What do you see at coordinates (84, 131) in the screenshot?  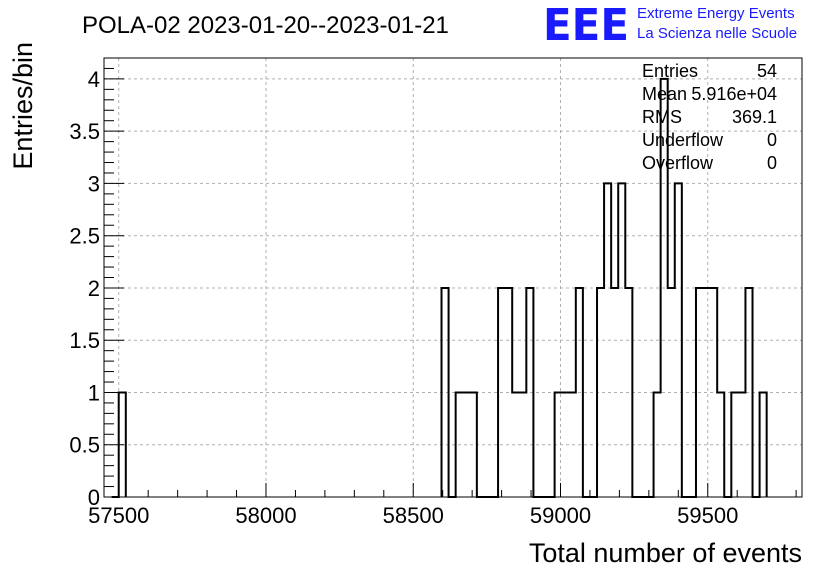 I see `y-tick-label: 3.5` at bounding box center [84, 131].